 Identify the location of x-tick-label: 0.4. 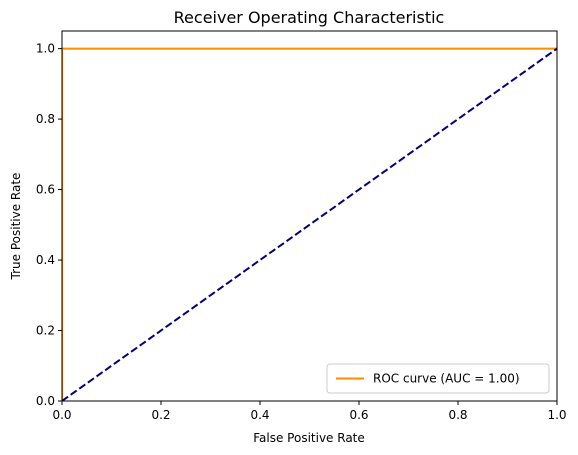
(259, 415).